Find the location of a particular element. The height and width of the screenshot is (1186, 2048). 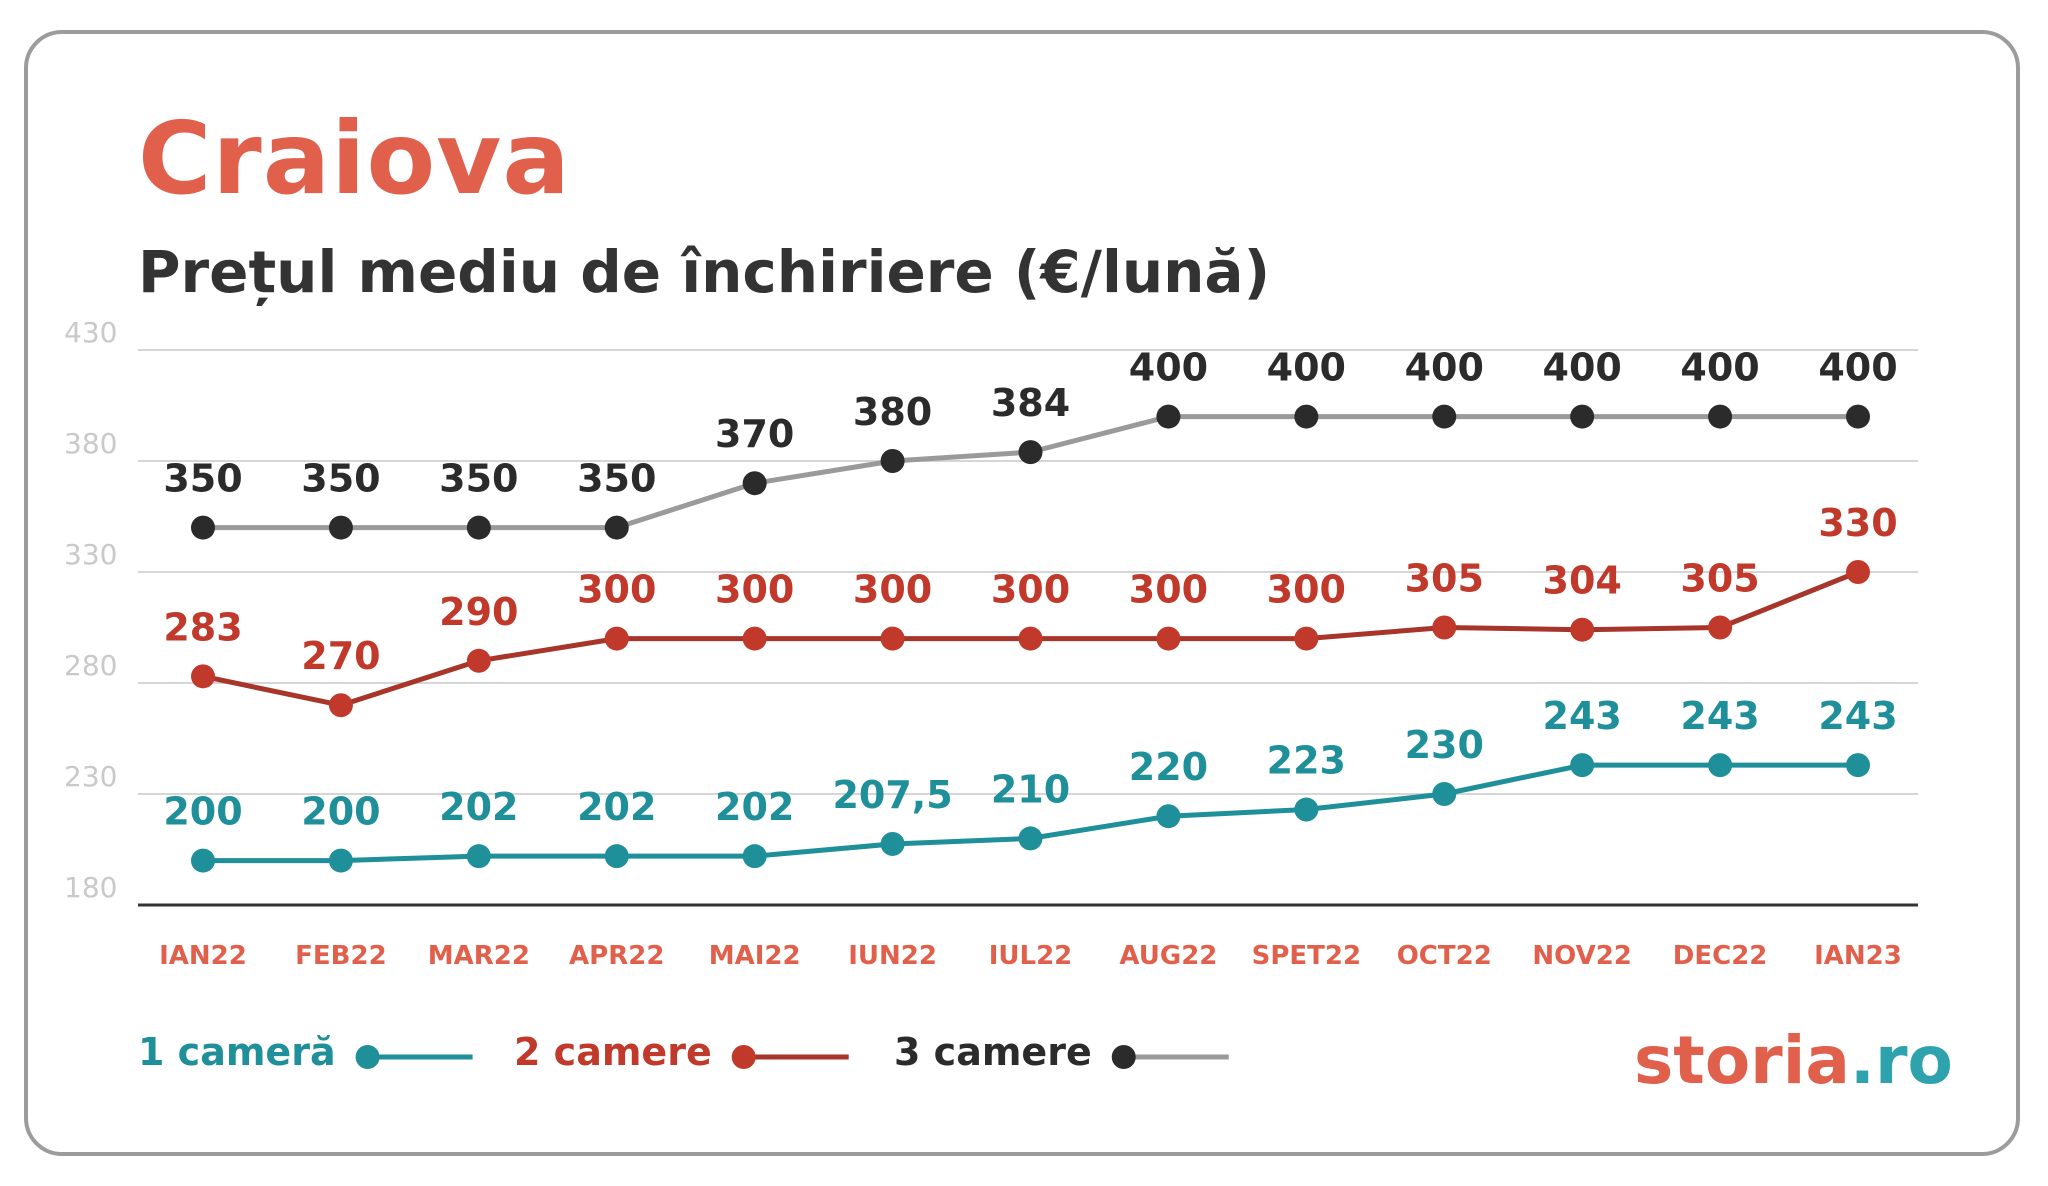

y-tick-label: 330 is located at coordinates (90, 554).